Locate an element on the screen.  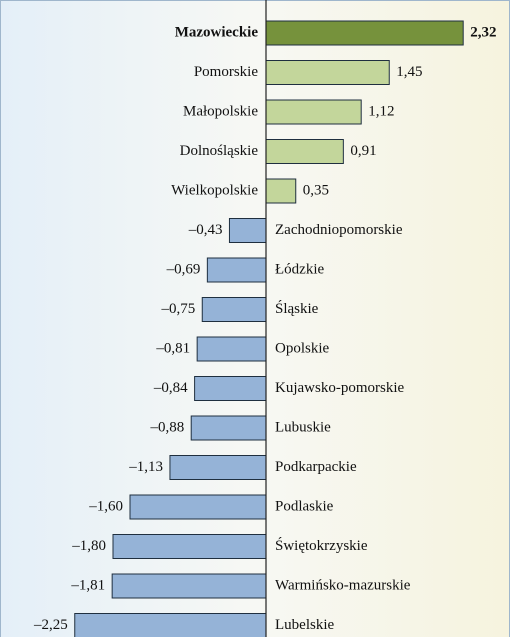
category-label: Podlaskie is located at coordinates (304, 506).